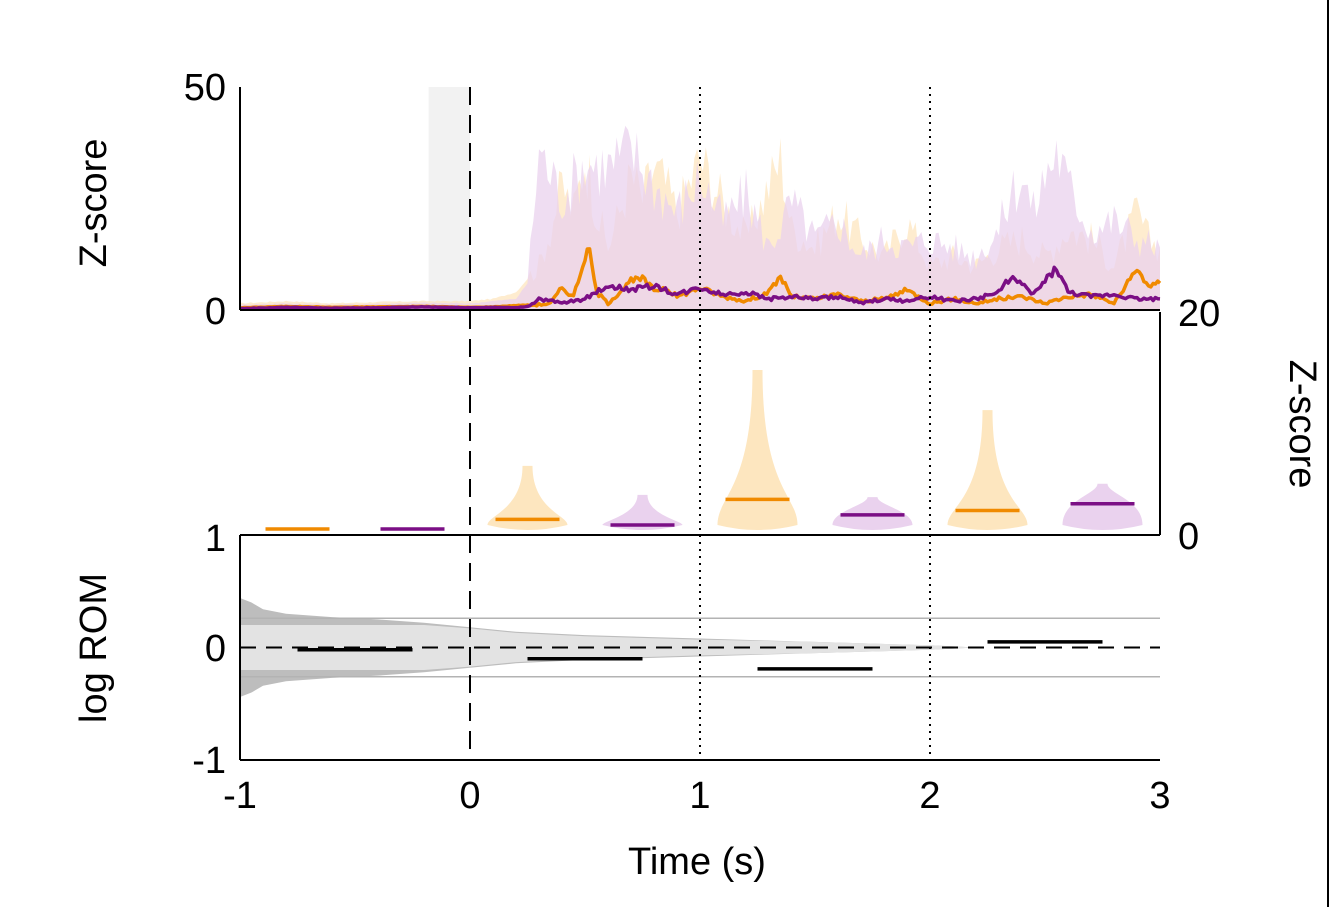 This screenshot has width=1333, height=907. Describe the element at coordinates (1328, 453) in the screenshot. I see `figure-border` at that location.